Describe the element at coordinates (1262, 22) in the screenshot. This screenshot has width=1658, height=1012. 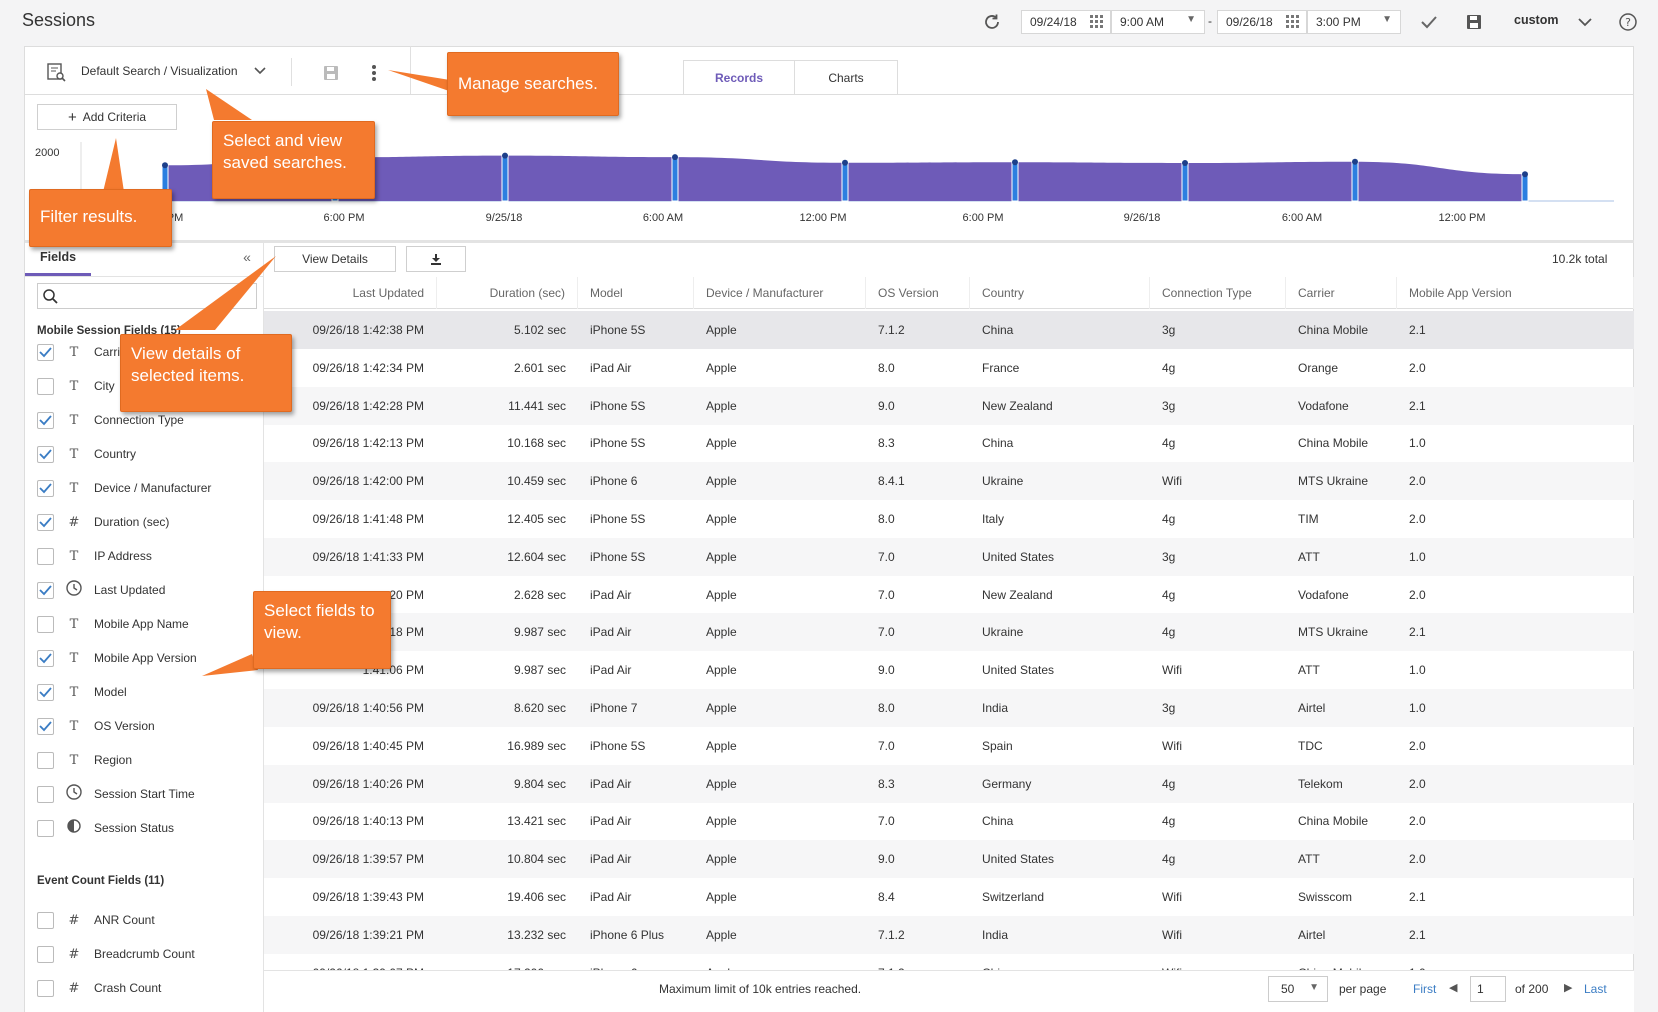
I see `end-date-field: 09/26/18` at that location.